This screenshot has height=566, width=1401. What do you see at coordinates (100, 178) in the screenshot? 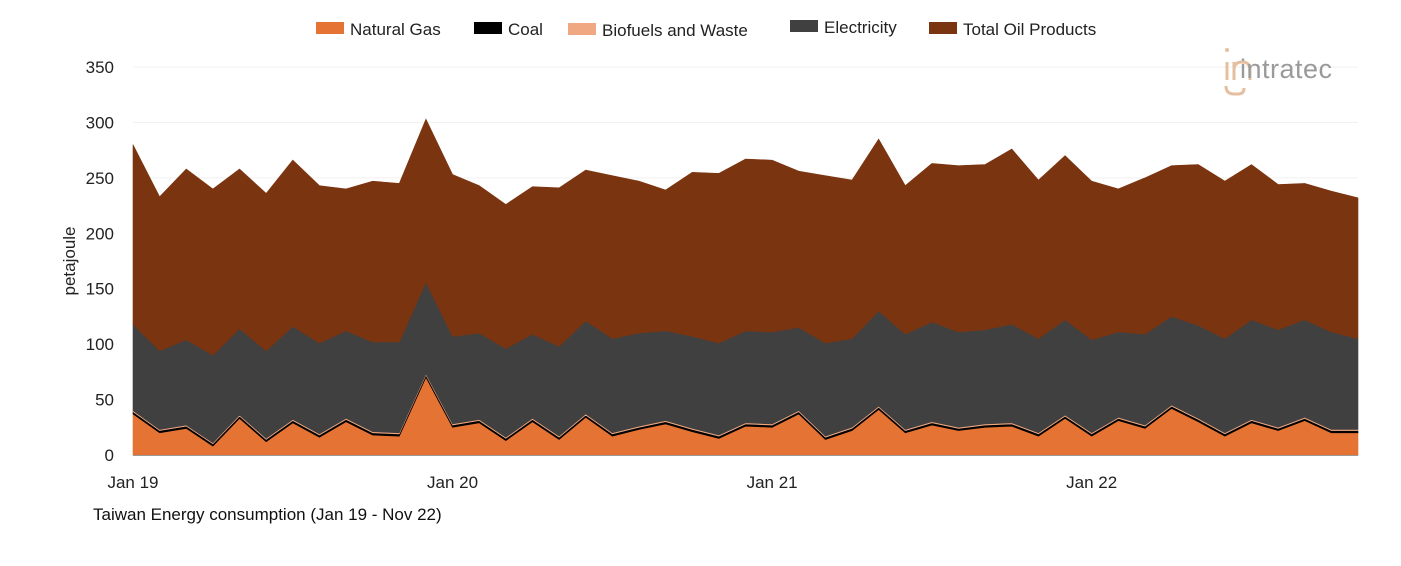
I see `y-tick-label: 250` at bounding box center [100, 178].